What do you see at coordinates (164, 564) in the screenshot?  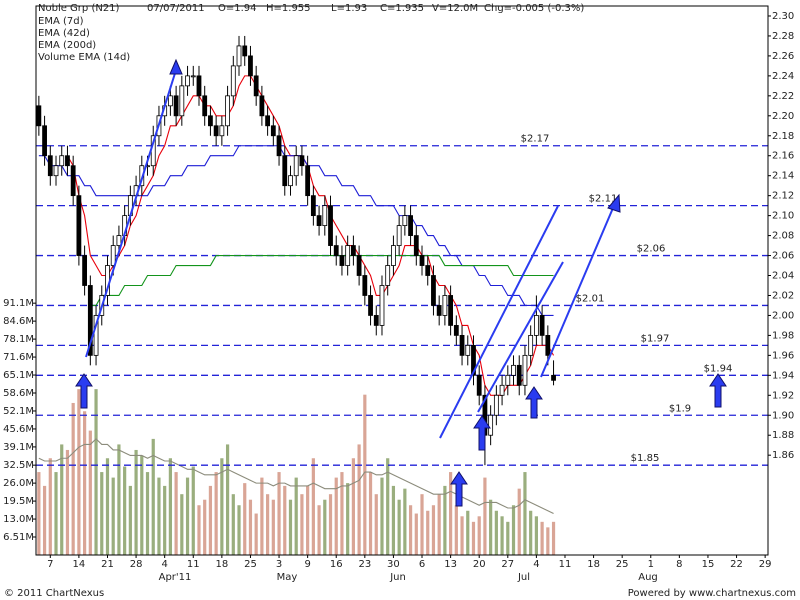 I see `x-tick-label: 4` at bounding box center [164, 564].